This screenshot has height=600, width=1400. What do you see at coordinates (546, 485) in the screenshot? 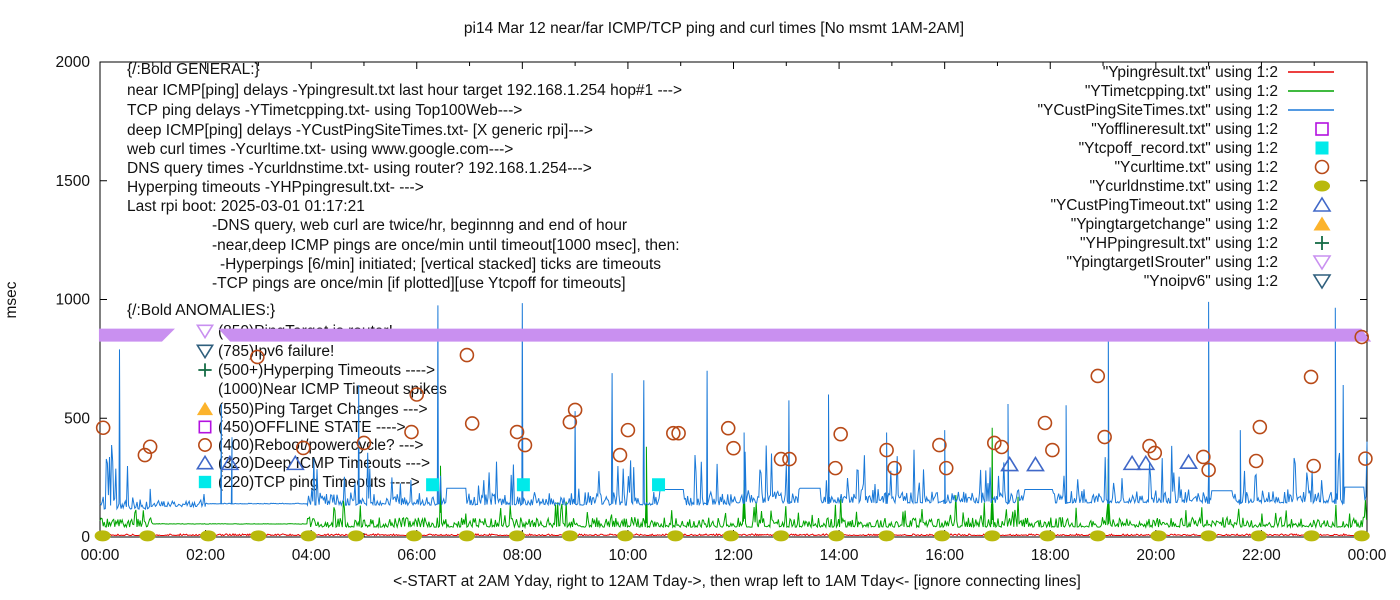
I see `series-Ytcpoff_record.txt` at bounding box center [546, 485].